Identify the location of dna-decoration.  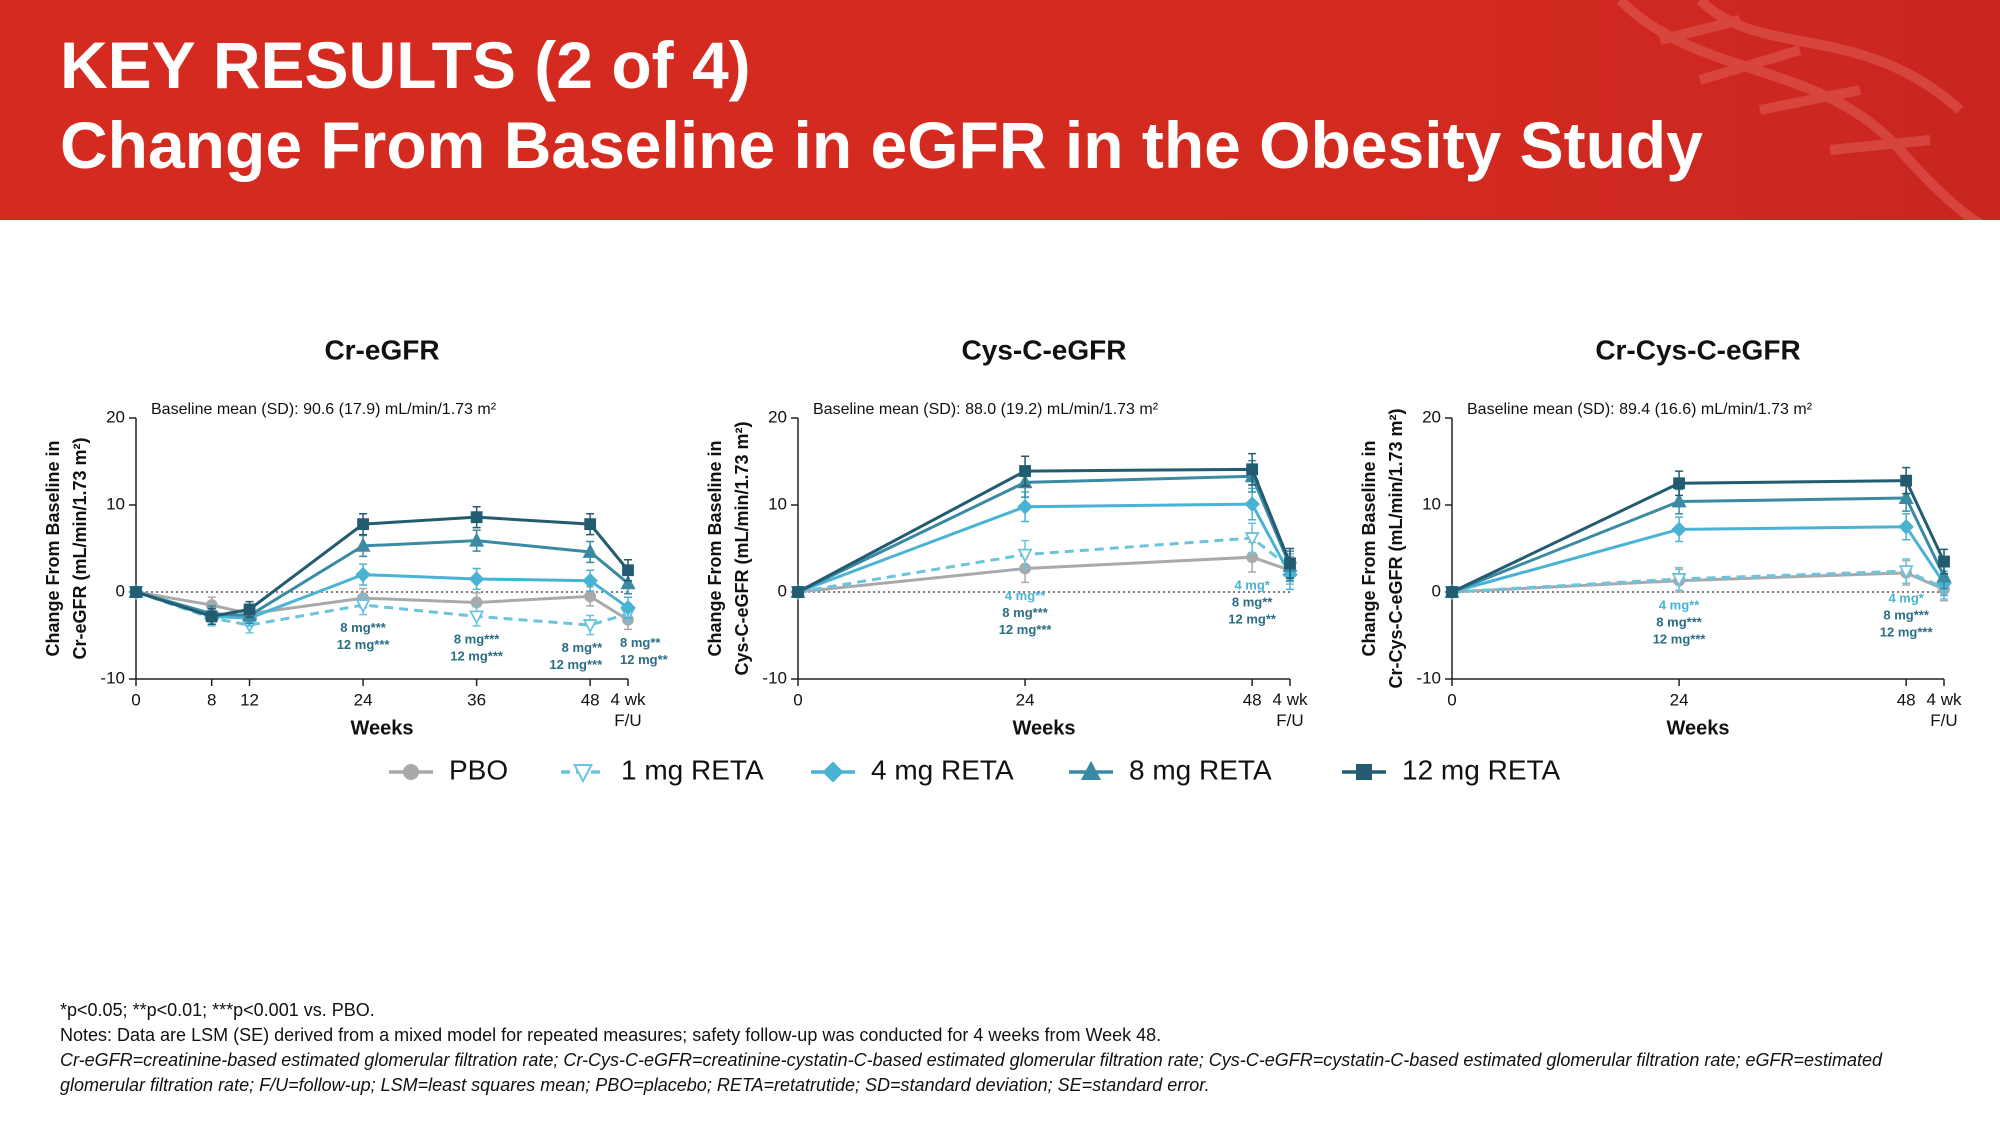
(1800, 110).